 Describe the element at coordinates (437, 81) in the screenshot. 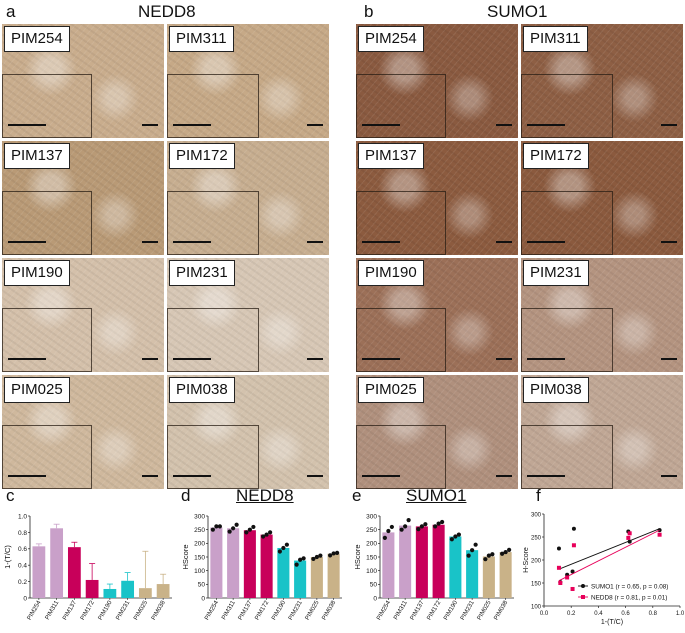

I see `sumo1-tile-pim254: PIM254` at that location.